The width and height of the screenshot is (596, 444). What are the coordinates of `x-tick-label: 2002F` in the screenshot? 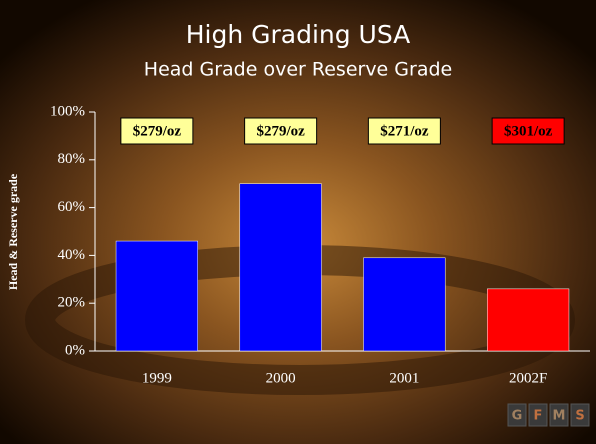 It's located at (528, 378).